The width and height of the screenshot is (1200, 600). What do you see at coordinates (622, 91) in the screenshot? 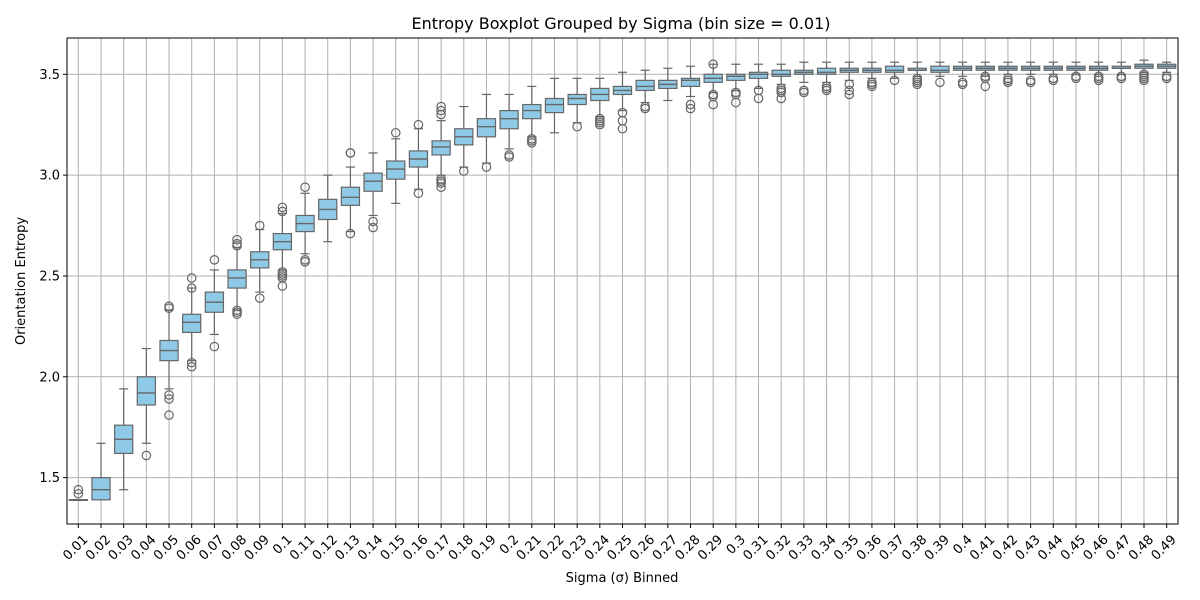
I see `box-0.25` at bounding box center [622, 91].